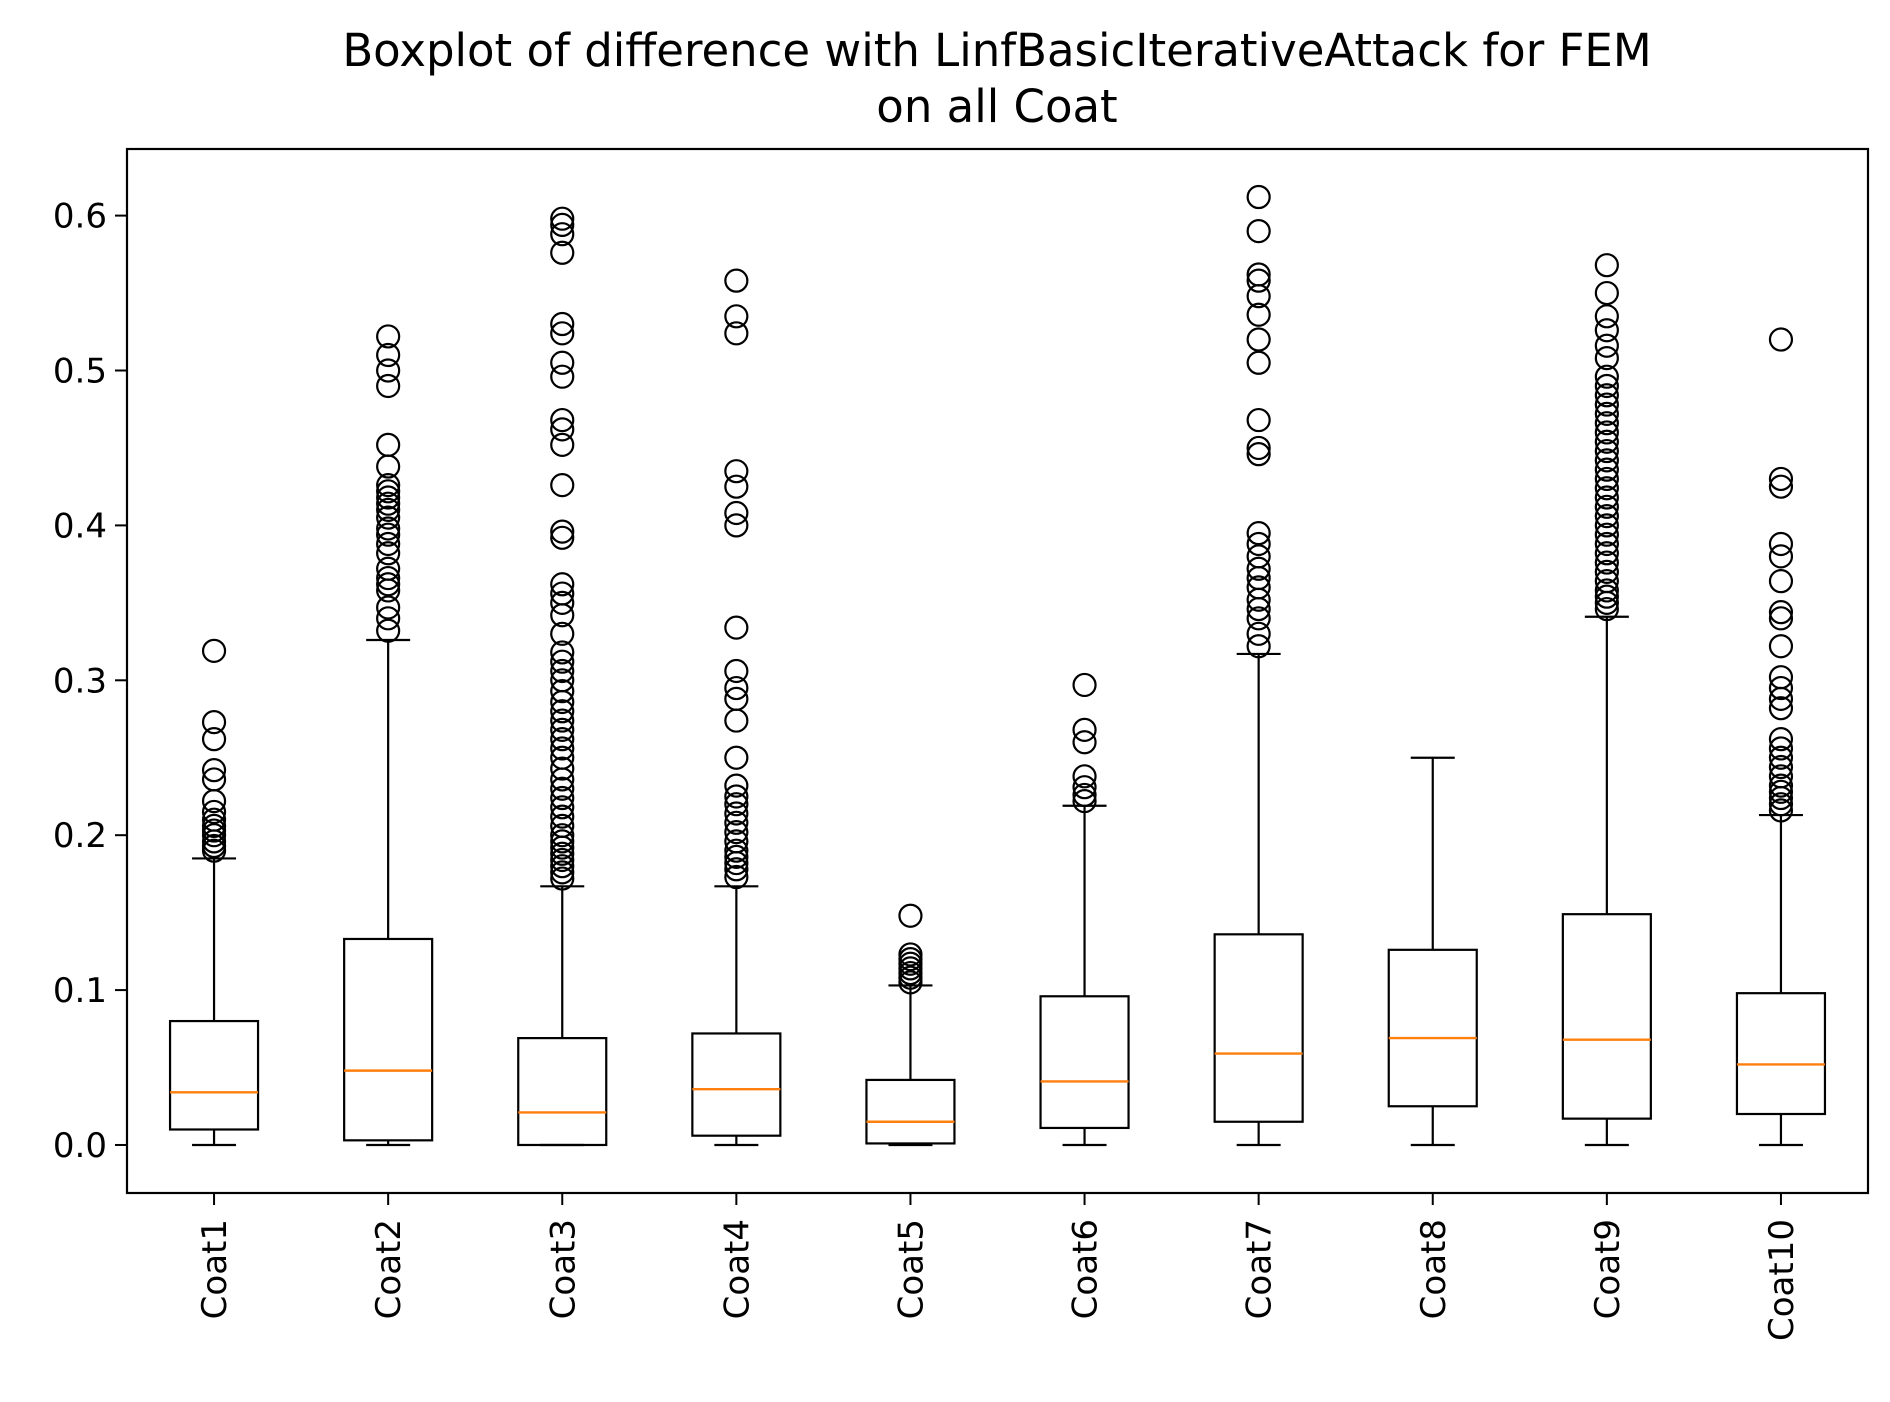  Describe the element at coordinates (1086, 1269) in the screenshot. I see `x-tick-label: Coat6` at that location.